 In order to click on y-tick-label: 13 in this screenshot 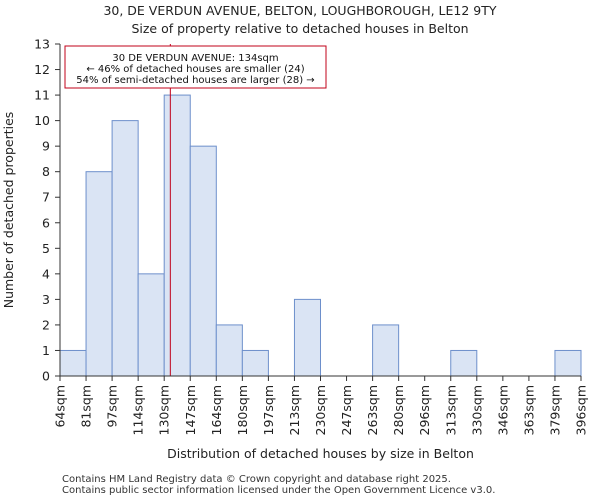, I will do `click(42, 44)`.